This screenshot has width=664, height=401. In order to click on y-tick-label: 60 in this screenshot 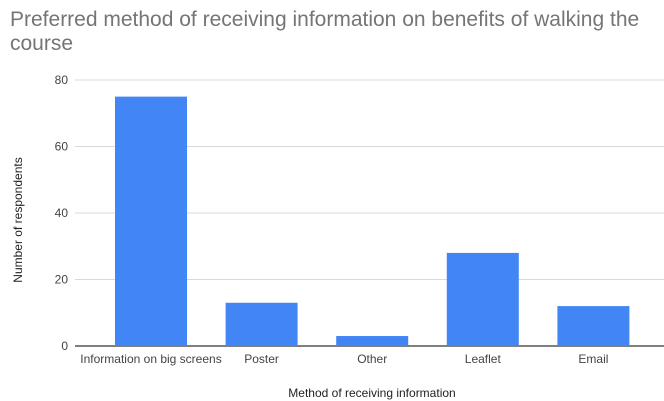, I will do `click(62, 147)`.